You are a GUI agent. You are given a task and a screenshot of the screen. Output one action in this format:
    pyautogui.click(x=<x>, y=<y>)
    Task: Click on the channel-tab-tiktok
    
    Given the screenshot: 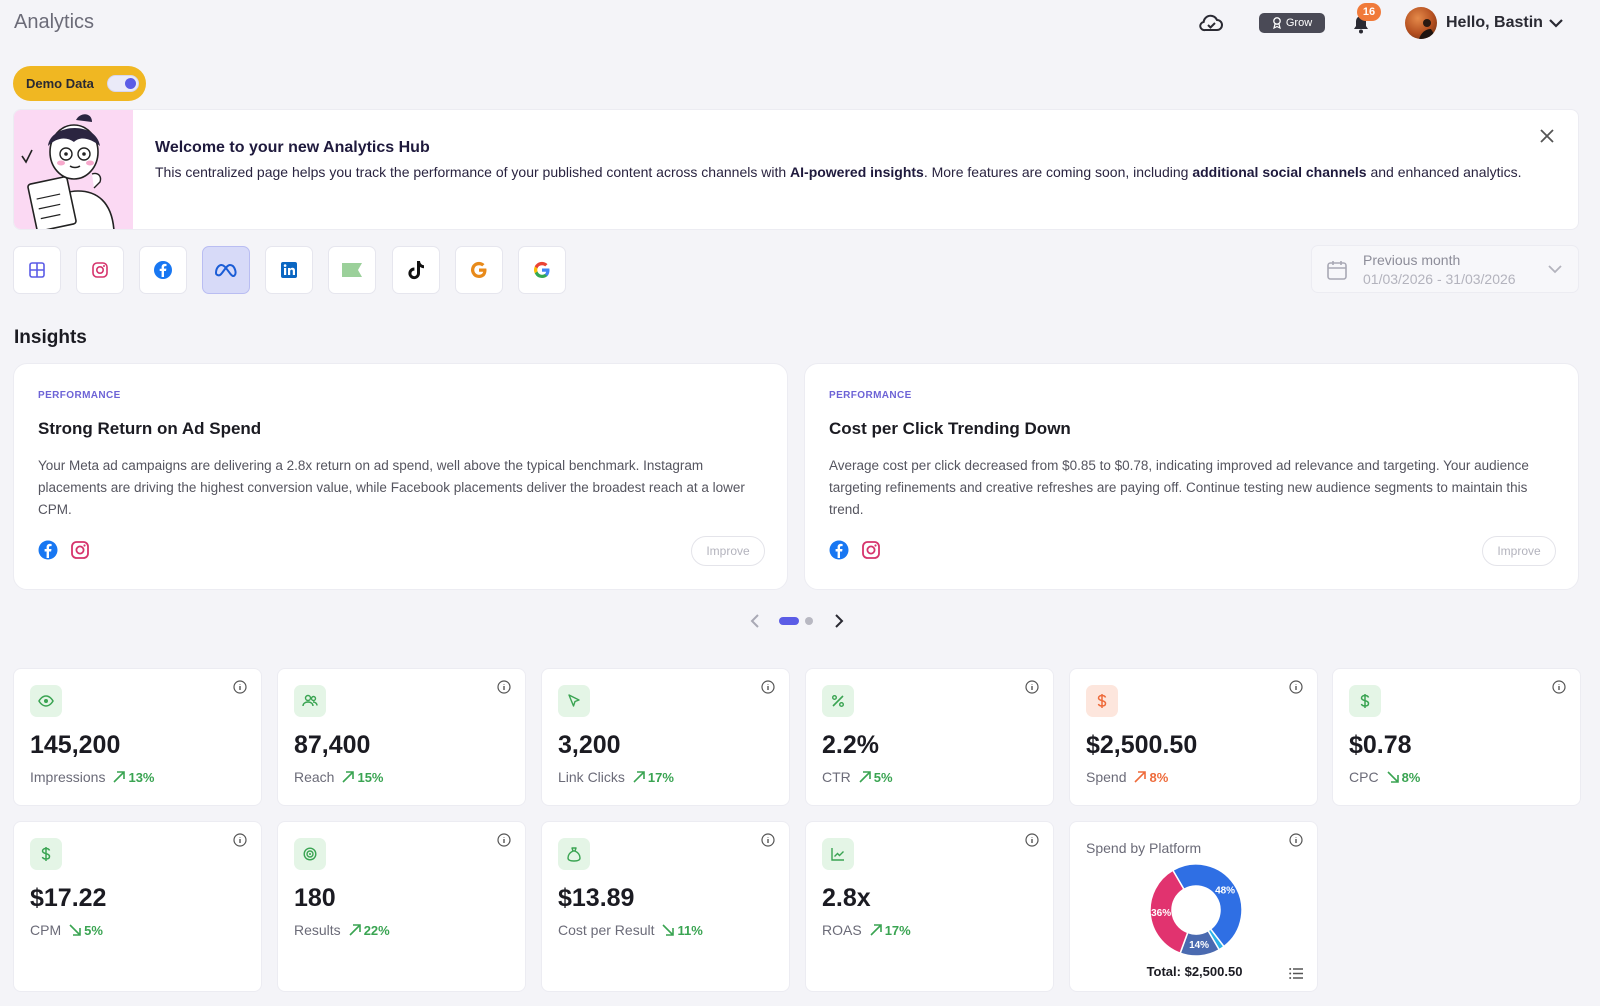 What is the action you would take?
    pyautogui.click(x=416, y=270)
    